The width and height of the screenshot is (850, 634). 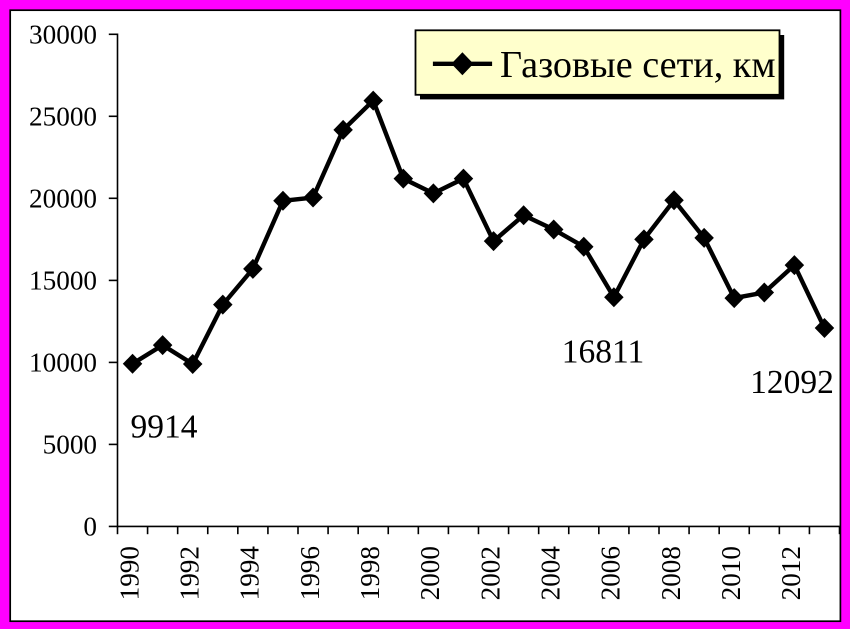 I want to click on svg-text: 0, so click(x=90, y=527).